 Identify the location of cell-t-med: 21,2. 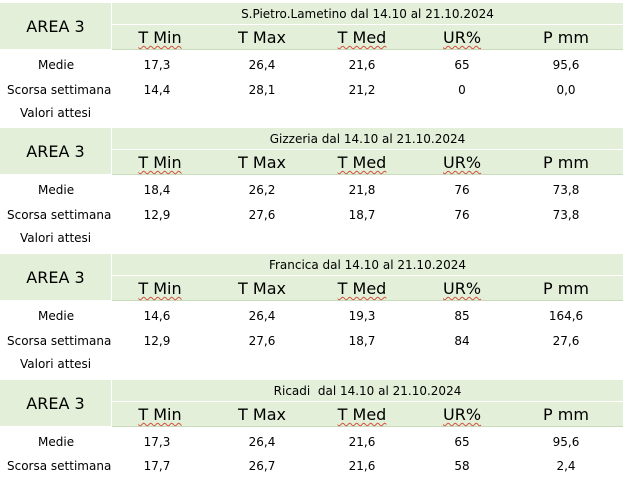
(362, 90).